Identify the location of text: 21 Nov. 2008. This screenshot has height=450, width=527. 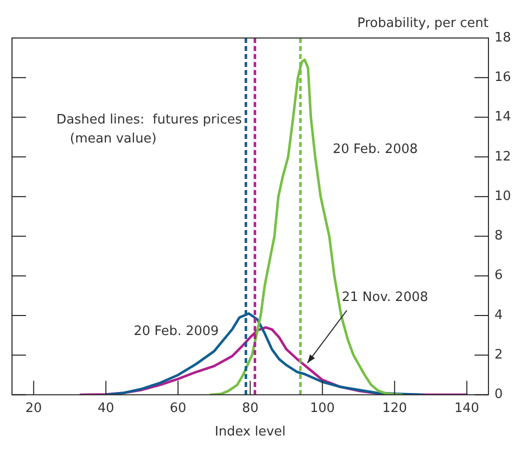
(385, 297).